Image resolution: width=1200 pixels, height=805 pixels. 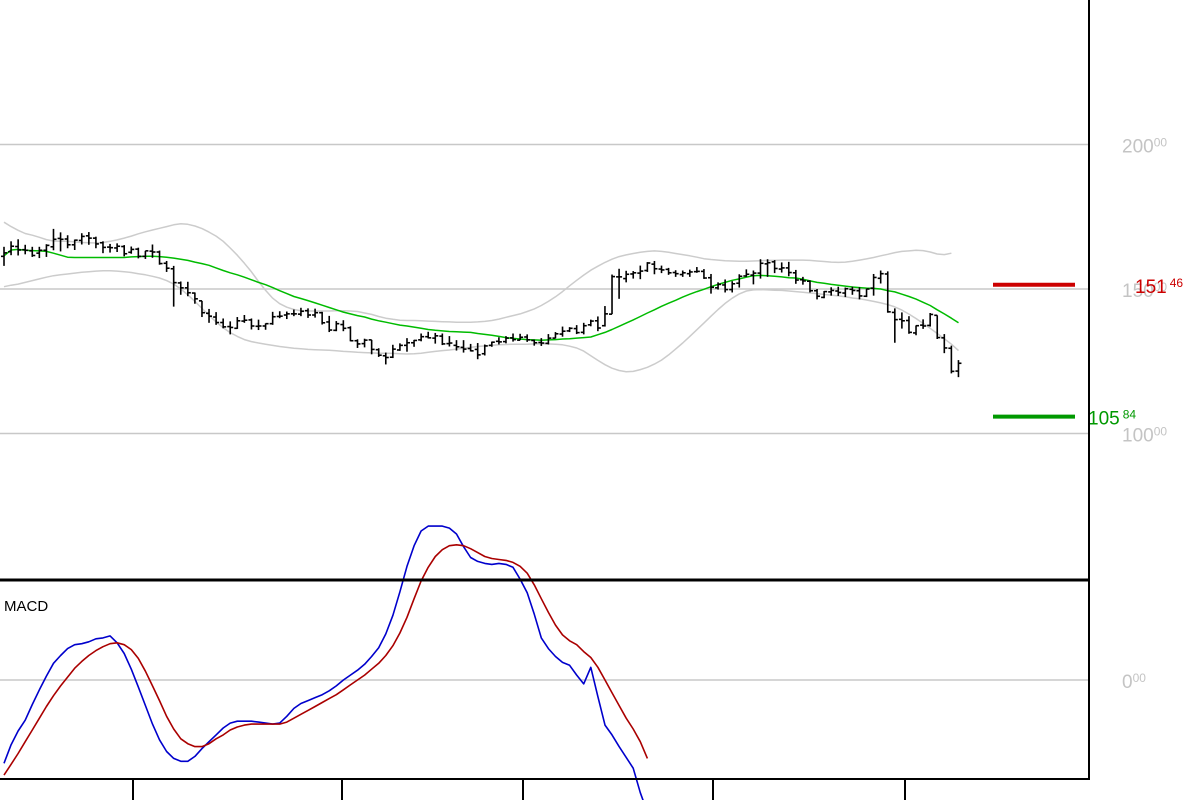 I want to click on ohlc-bars, so click(x=481, y=303).